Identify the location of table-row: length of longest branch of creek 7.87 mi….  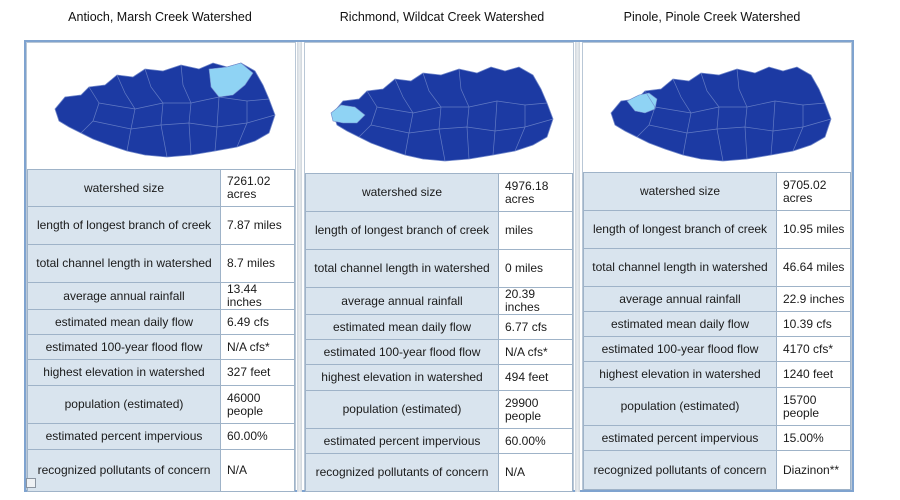
(161, 225).